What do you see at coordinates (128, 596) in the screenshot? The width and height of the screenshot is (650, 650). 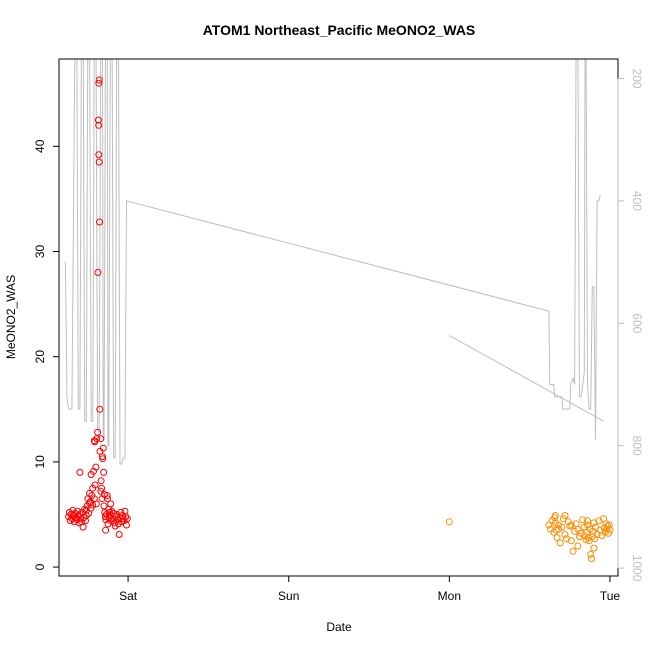 I see `x-tick-label-0: Sat` at bounding box center [128, 596].